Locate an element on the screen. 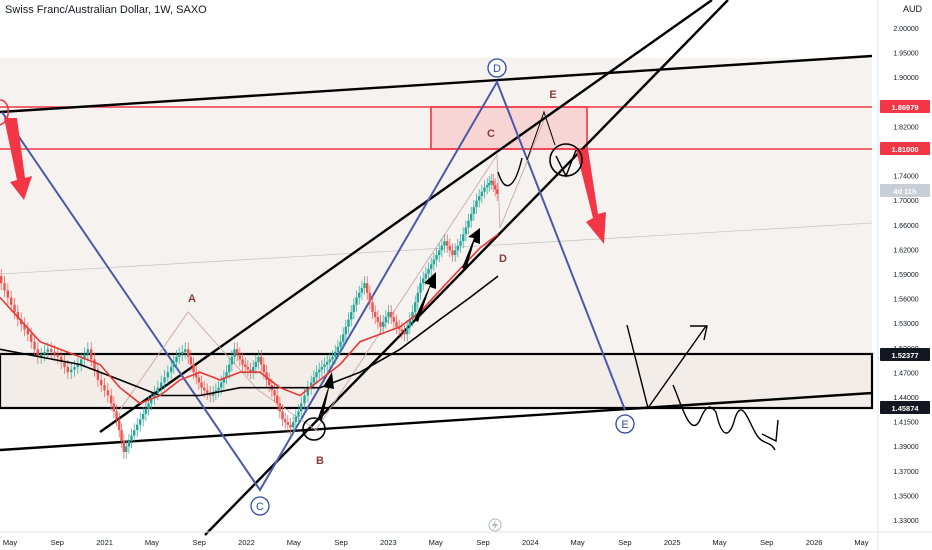  price-tick-label: 1.59000 is located at coordinates (905, 275).